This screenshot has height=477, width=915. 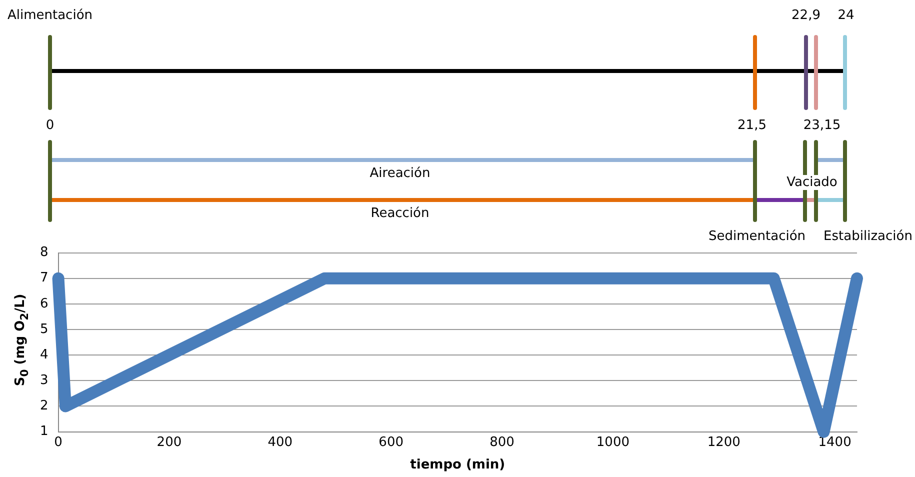 I want to click on text: 0, so click(x=50, y=125).